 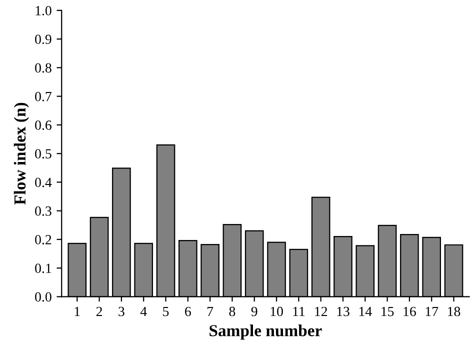 I want to click on y-tick-label: 0.0, so click(x=43, y=297).